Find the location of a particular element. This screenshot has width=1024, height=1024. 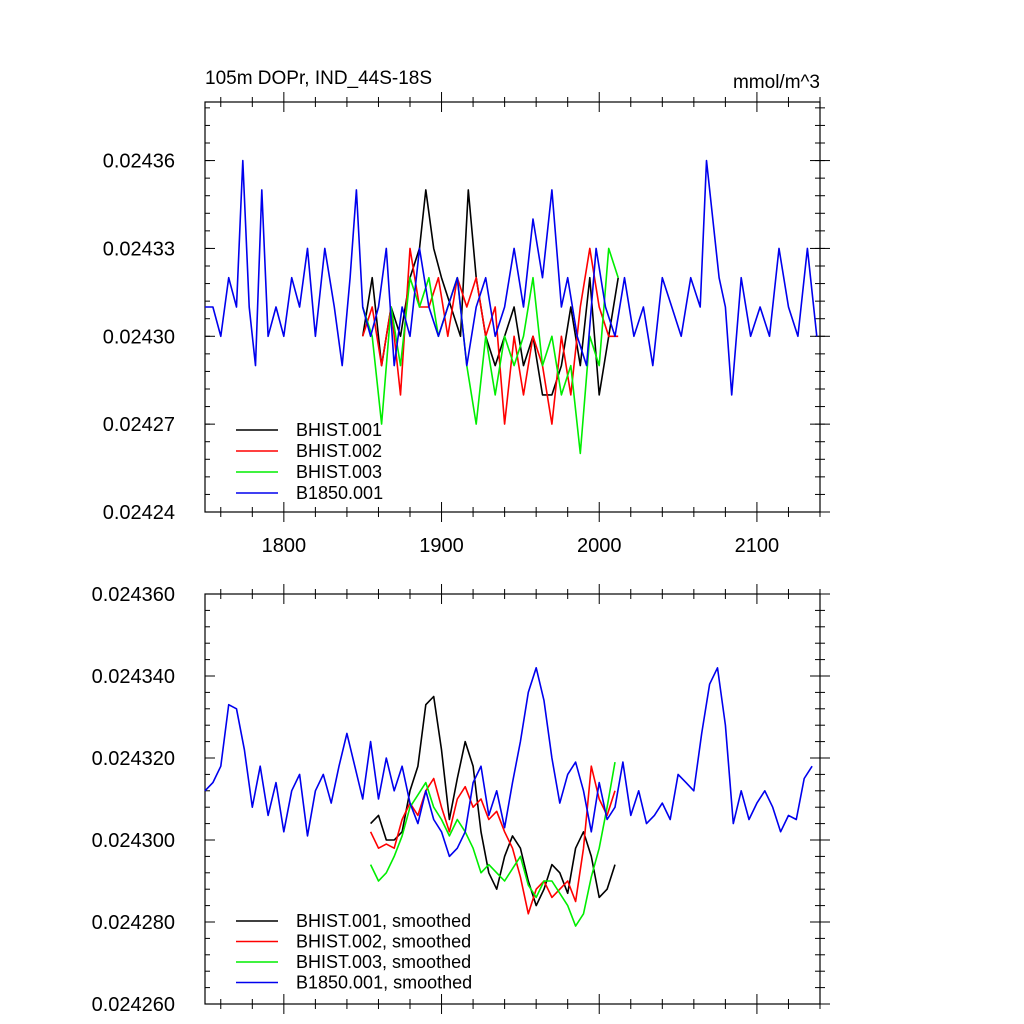

y-tick-label: 0.02424 is located at coordinates (139, 513).